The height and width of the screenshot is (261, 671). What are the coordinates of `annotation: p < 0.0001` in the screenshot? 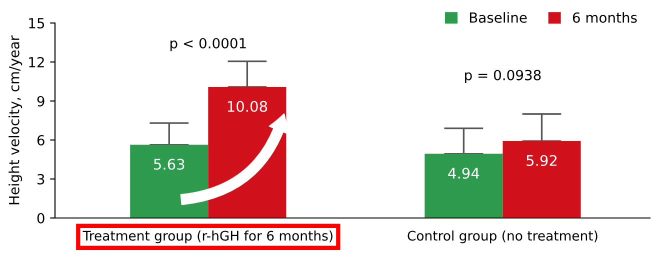 It's located at (208, 45).